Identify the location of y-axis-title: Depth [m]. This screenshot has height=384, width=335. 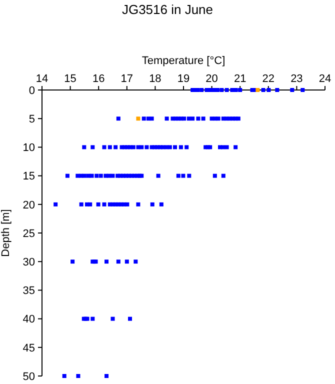
(6, 233).